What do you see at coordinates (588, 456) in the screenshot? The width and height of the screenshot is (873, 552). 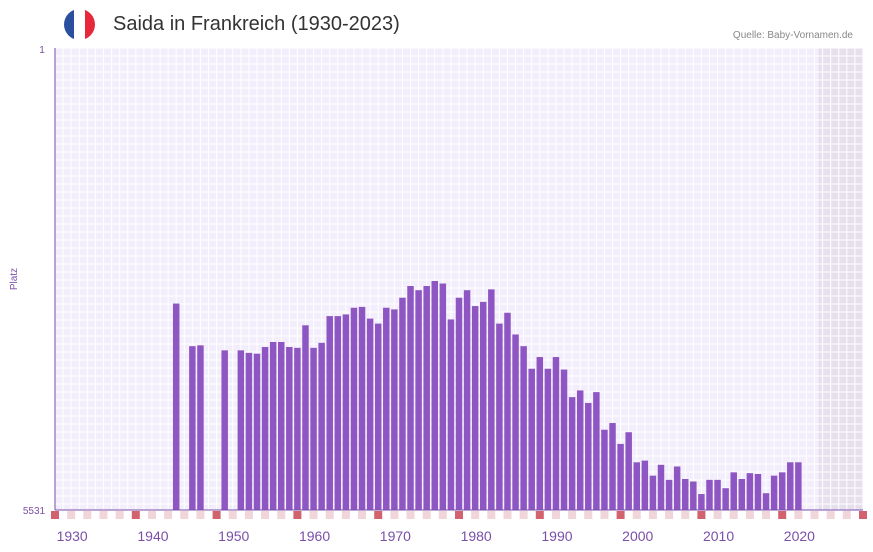 I see `bar-1994` at bounding box center [588, 456].